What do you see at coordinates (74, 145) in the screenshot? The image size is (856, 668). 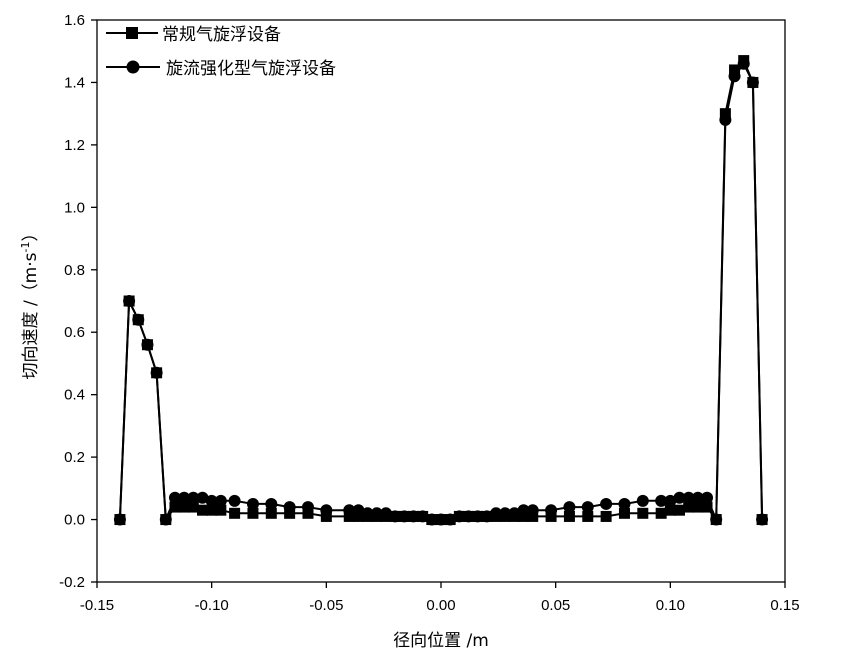 I see `y-tick-label: 1.2` at bounding box center [74, 145].